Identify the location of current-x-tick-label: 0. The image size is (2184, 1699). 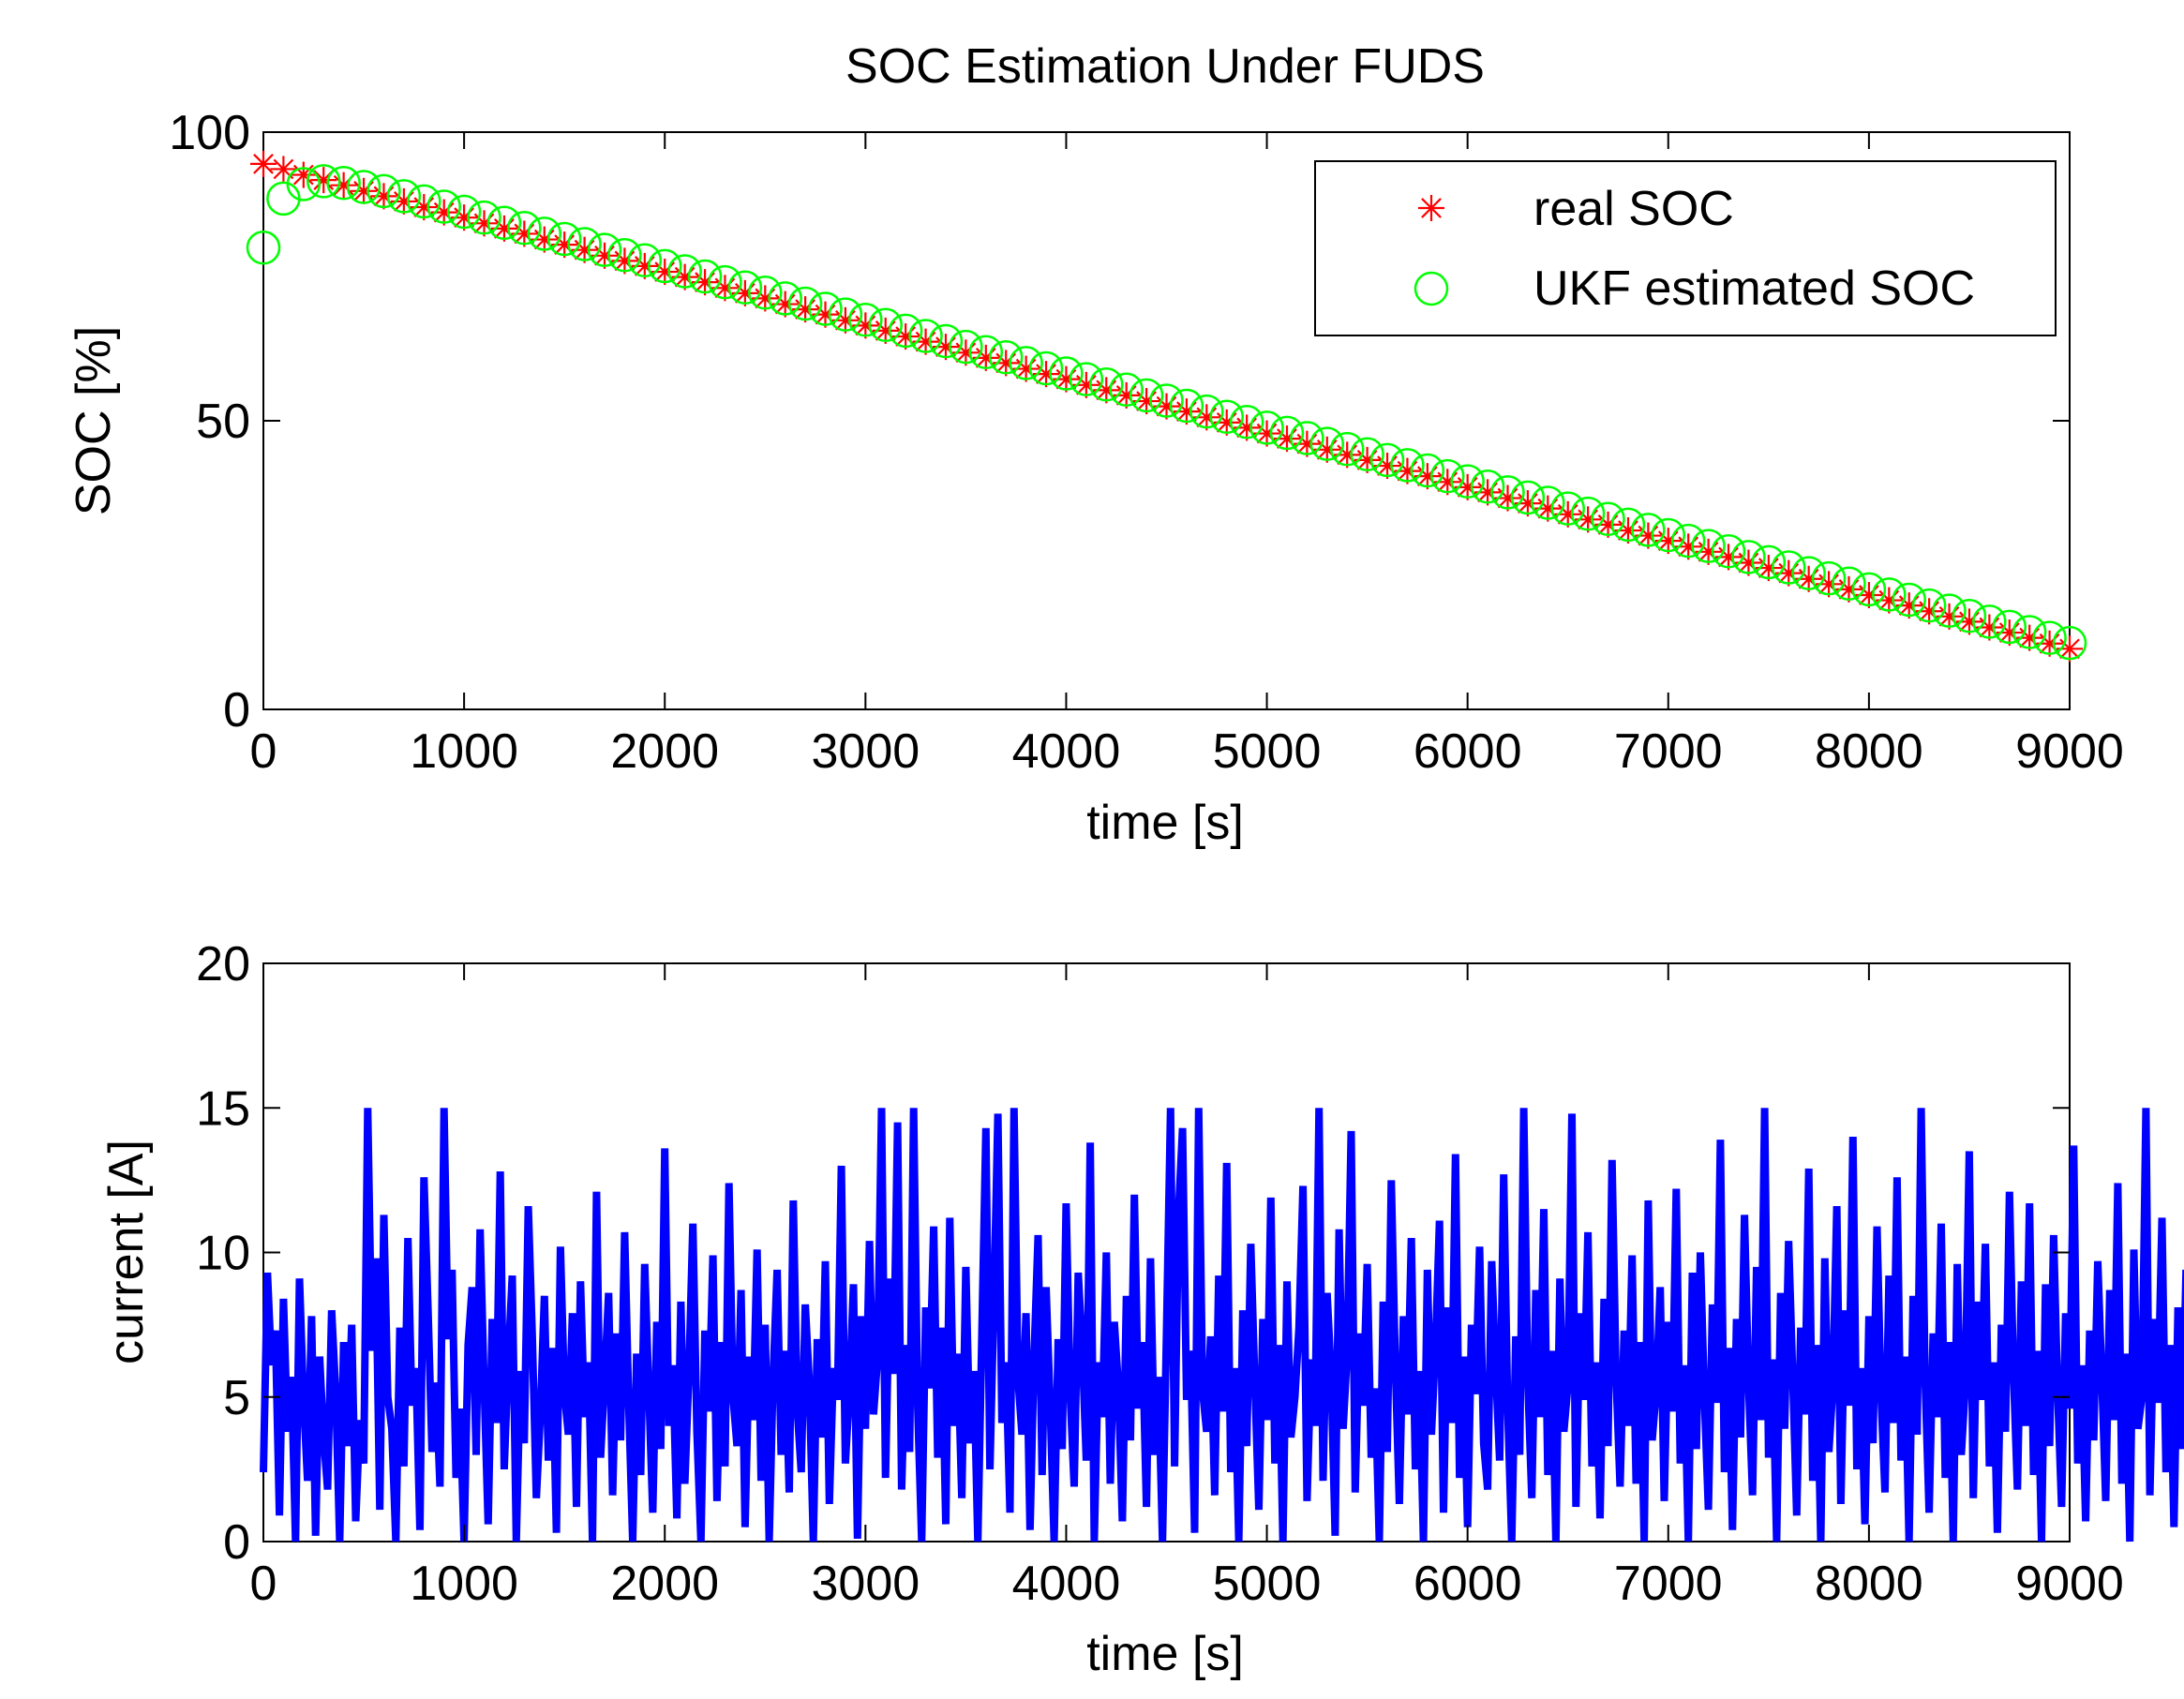
(263, 1584).